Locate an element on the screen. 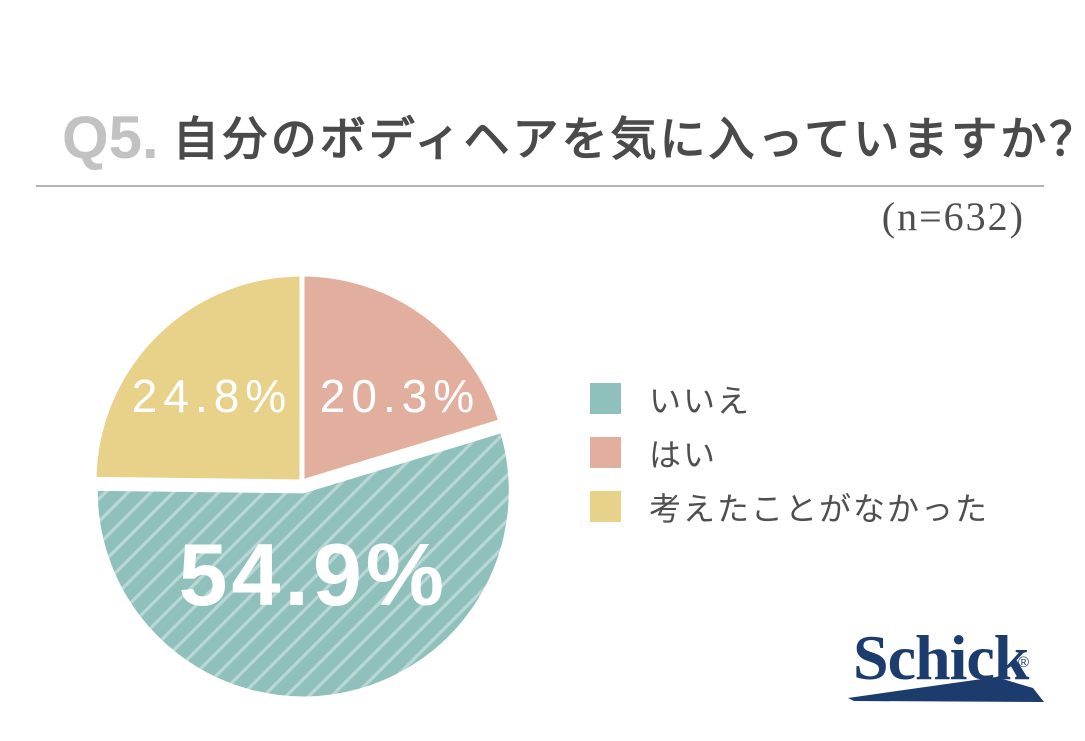 Image resolution: width=1085 pixels, height=741 pixels. pie-label-いいえ: 54.9% is located at coordinates (314, 574).